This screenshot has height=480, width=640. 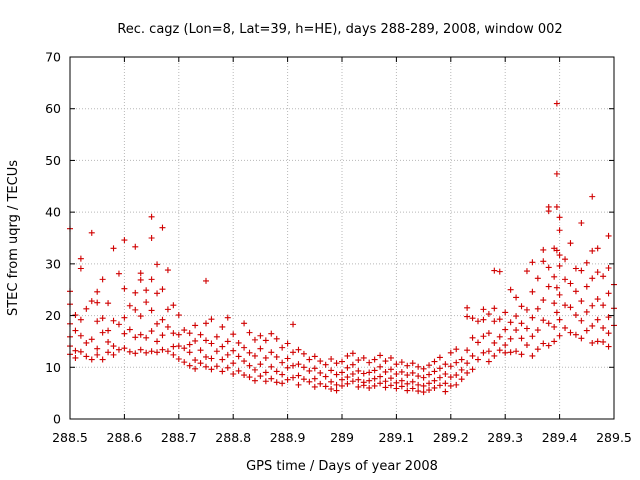 I want to click on x-tick-label: 288.7, so click(x=179, y=437).